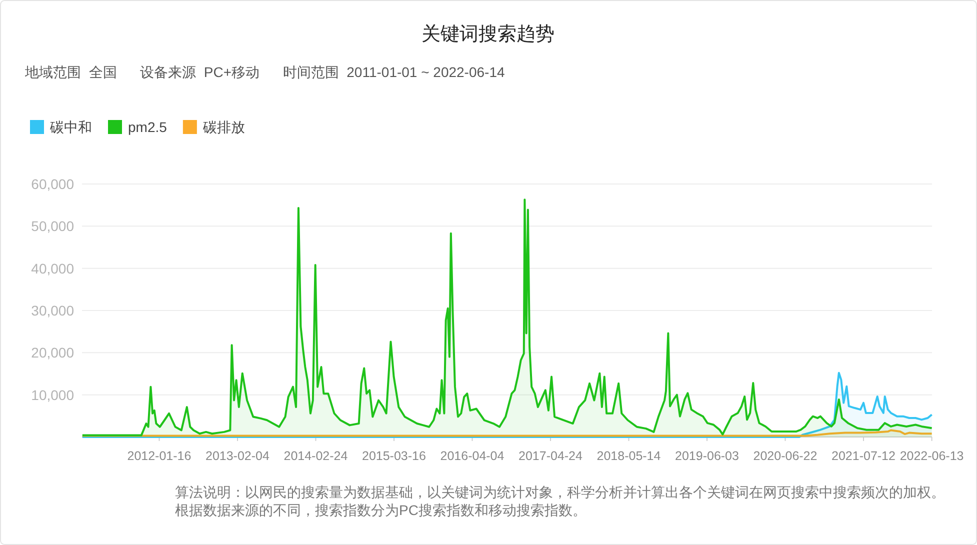  Describe the element at coordinates (316, 456) in the screenshot. I see `x-tick-label: 2014-02-24` at that location.